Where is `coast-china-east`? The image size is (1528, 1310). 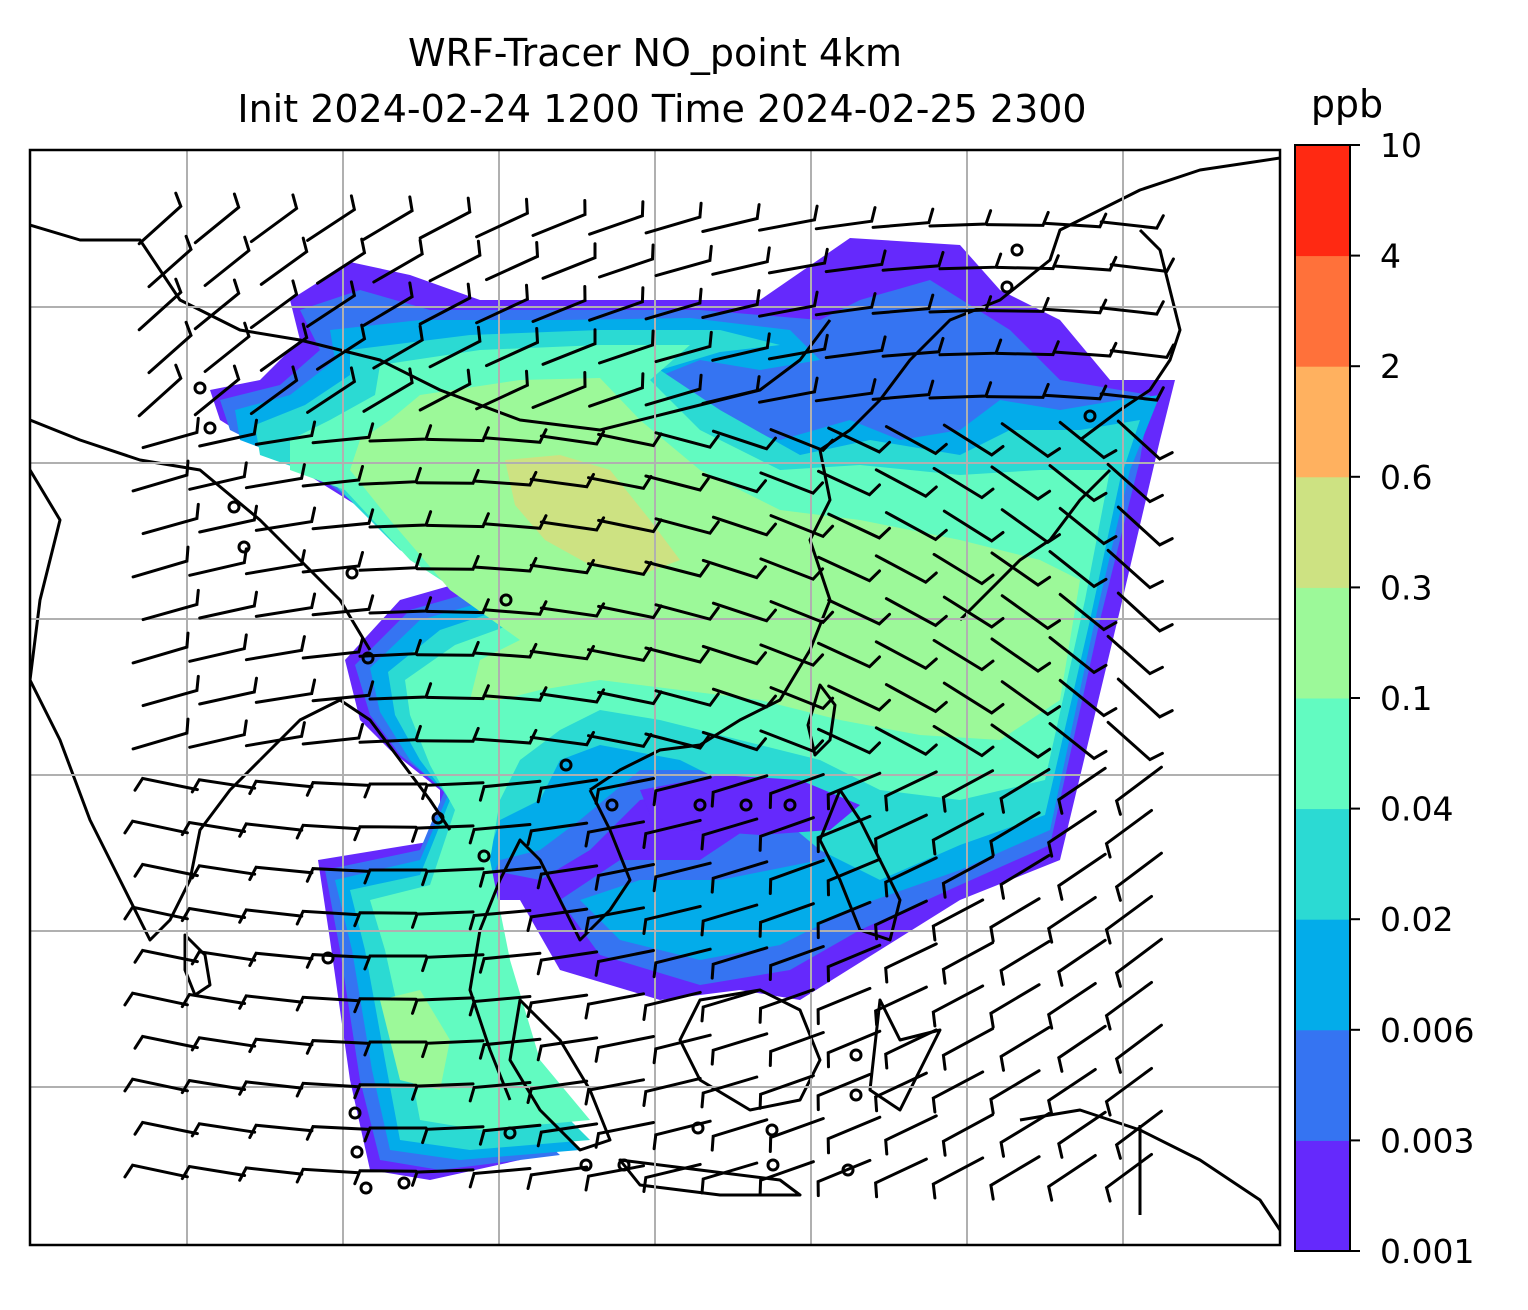
coast-china-east is located at coordinates (710, 620).